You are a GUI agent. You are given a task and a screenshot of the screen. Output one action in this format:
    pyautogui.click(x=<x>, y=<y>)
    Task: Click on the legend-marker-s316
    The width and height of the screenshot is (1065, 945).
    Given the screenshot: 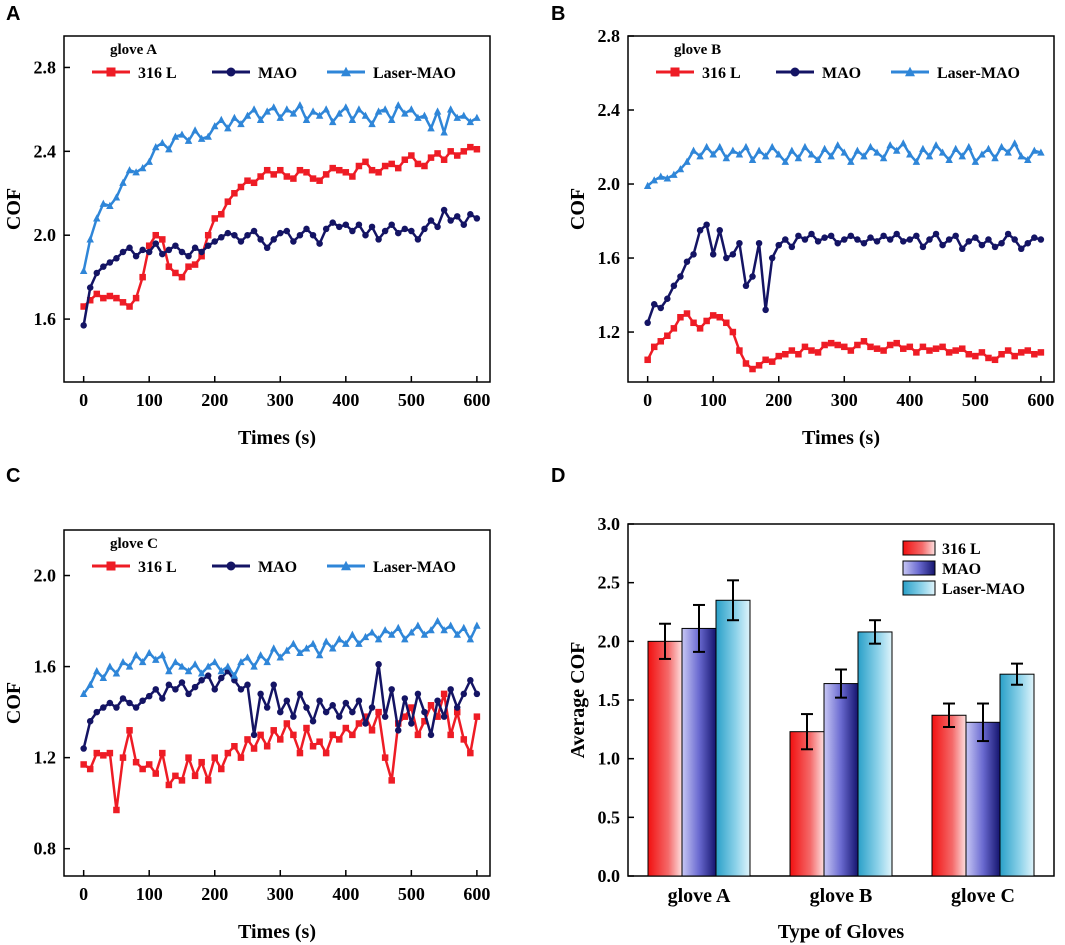 What is the action you would take?
    pyautogui.click(x=111, y=566)
    